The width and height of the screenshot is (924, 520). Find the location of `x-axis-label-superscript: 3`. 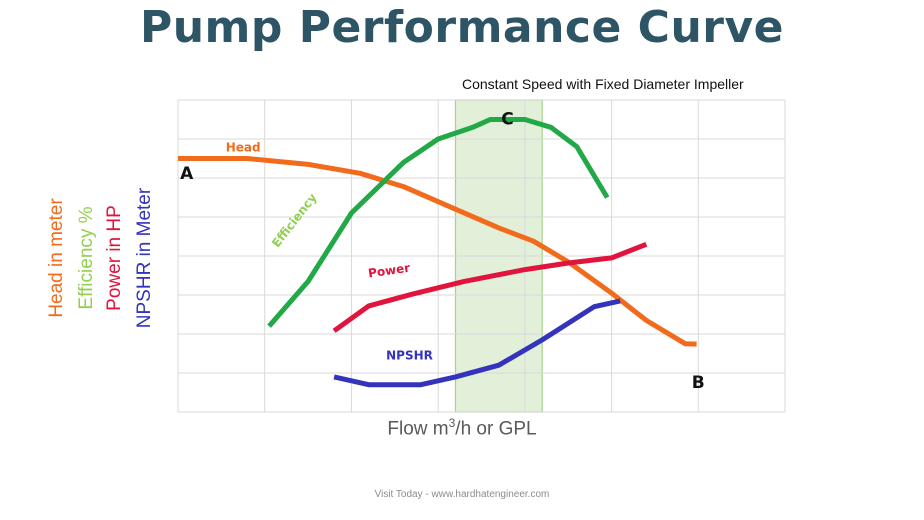

x-axis-label-superscript: 3 is located at coordinates (452, 423).